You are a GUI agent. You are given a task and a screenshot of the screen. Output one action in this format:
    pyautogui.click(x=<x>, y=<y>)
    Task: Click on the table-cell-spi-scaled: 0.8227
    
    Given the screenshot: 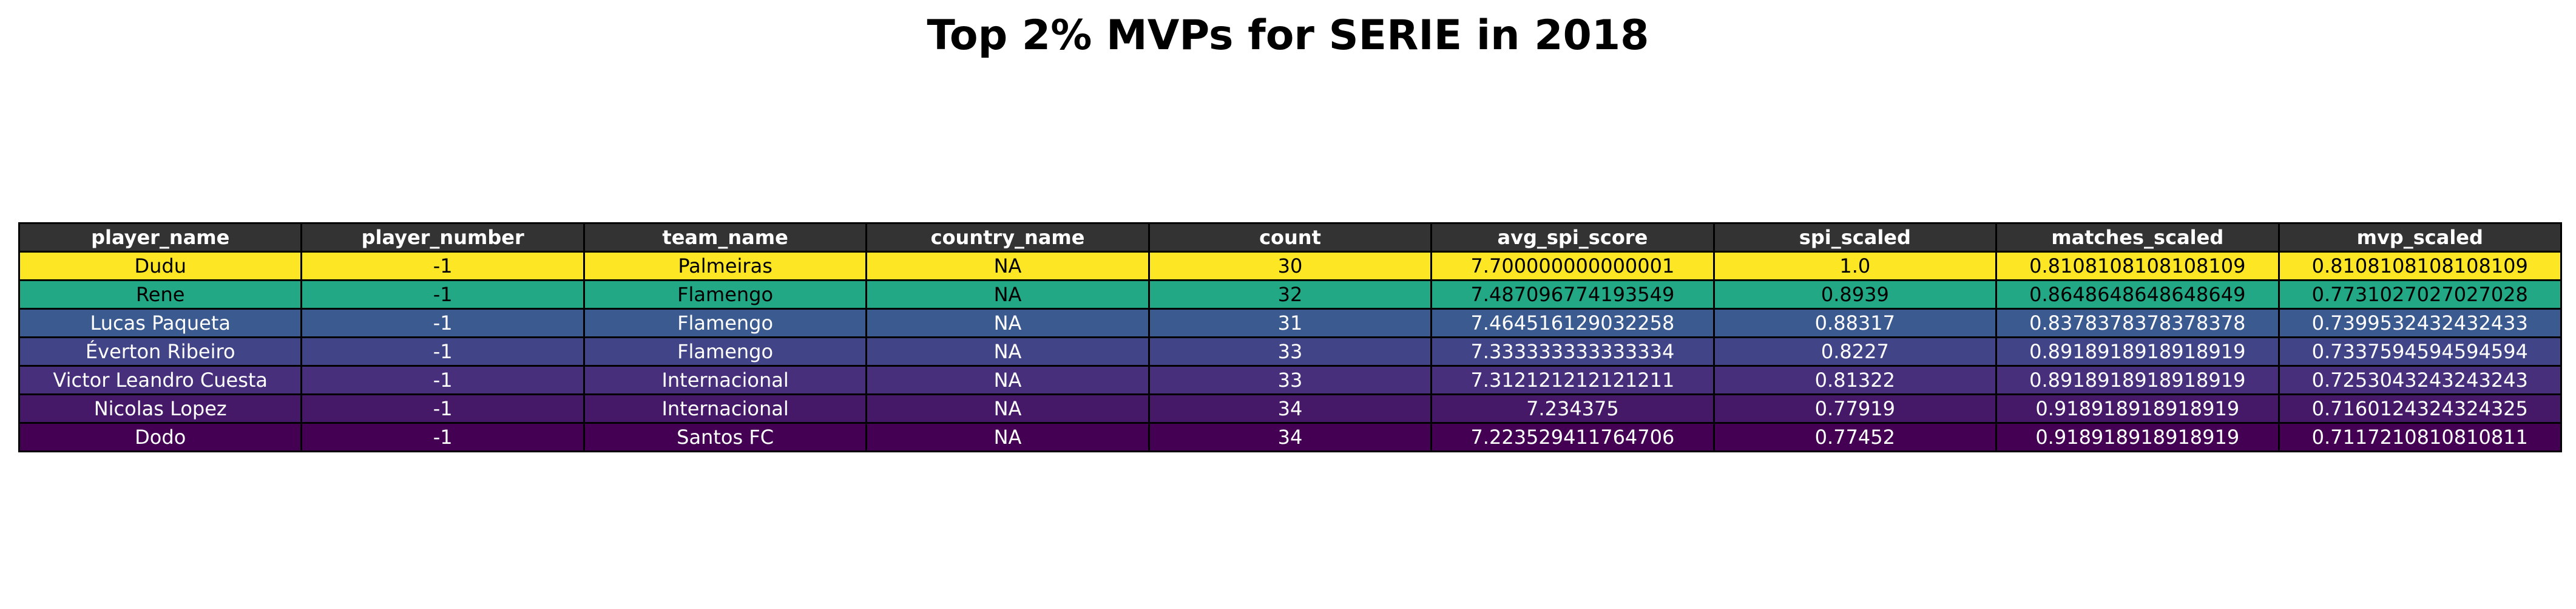 What is the action you would take?
    pyautogui.click(x=1855, y=351)
    